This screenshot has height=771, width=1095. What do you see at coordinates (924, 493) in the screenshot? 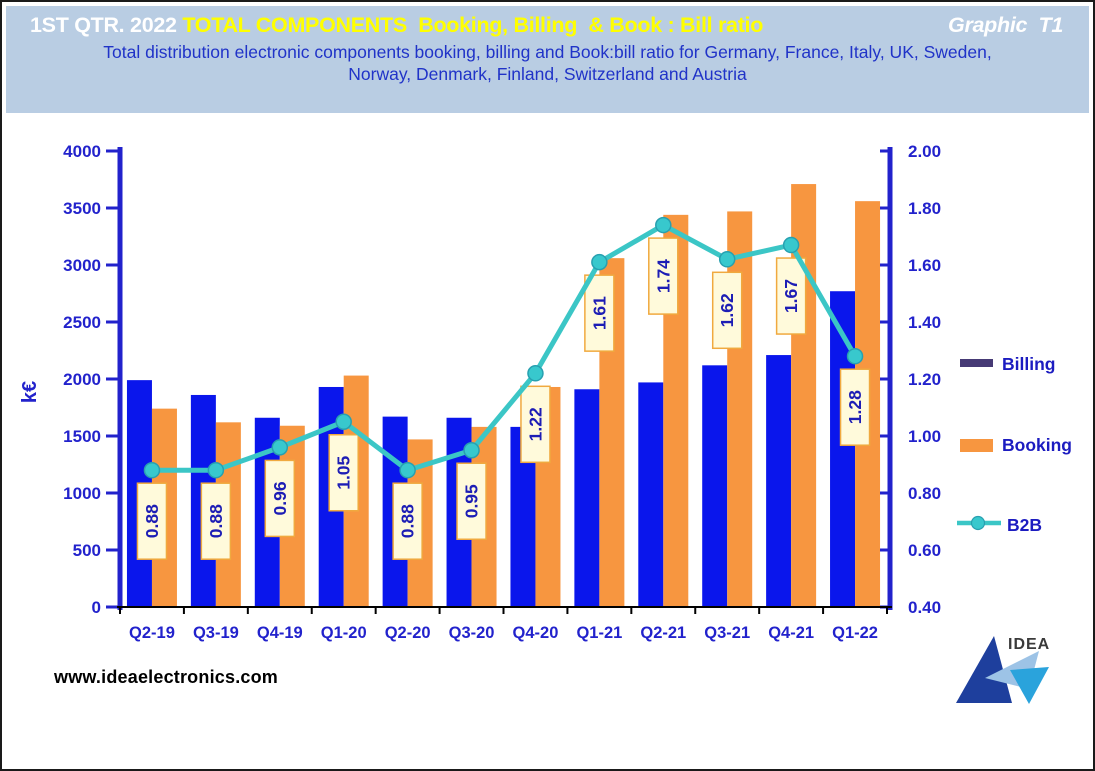
I see `right-axis-tick-label: 0.80` at bounding box center [924, 493].